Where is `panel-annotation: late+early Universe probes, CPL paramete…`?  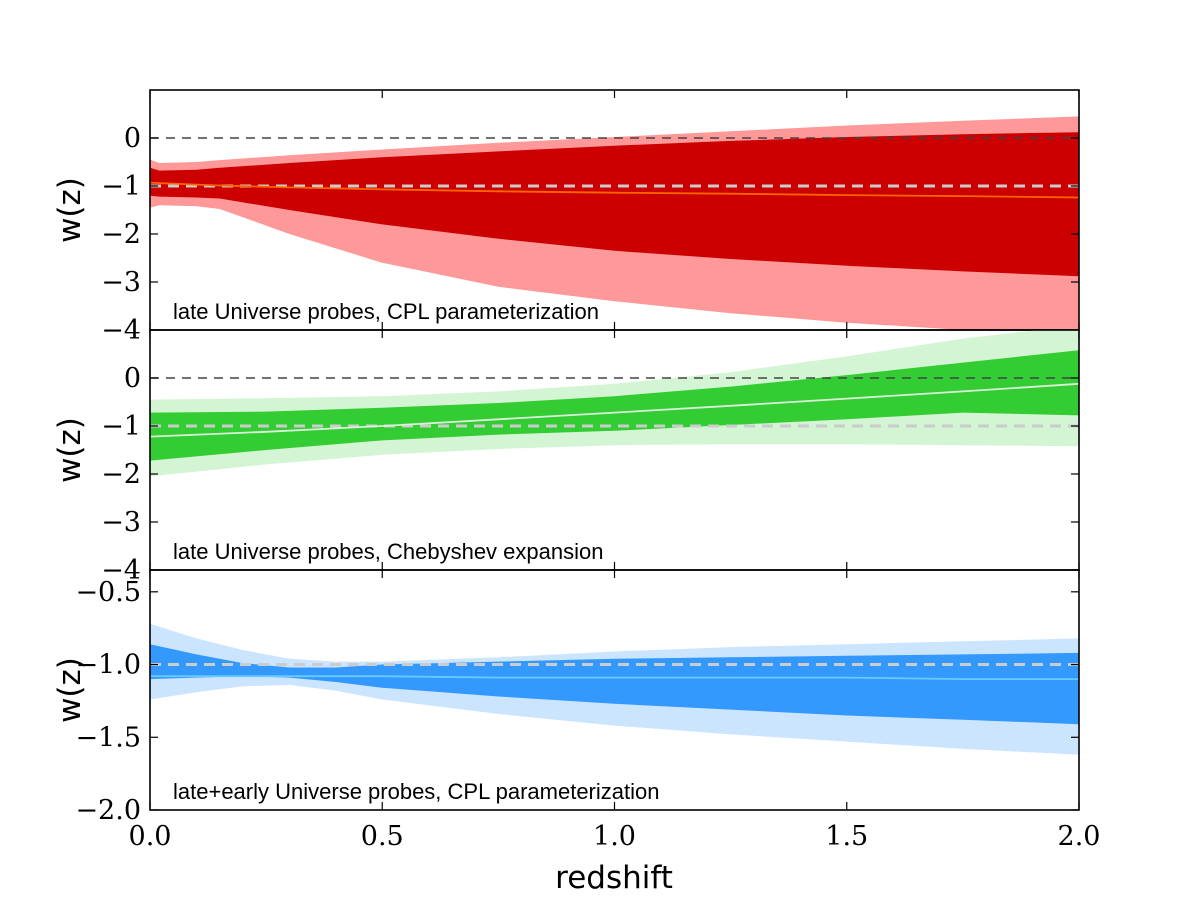
panel-annotation: late+early Universe probes, CPL paramete… is located at coordinates (416, 791).